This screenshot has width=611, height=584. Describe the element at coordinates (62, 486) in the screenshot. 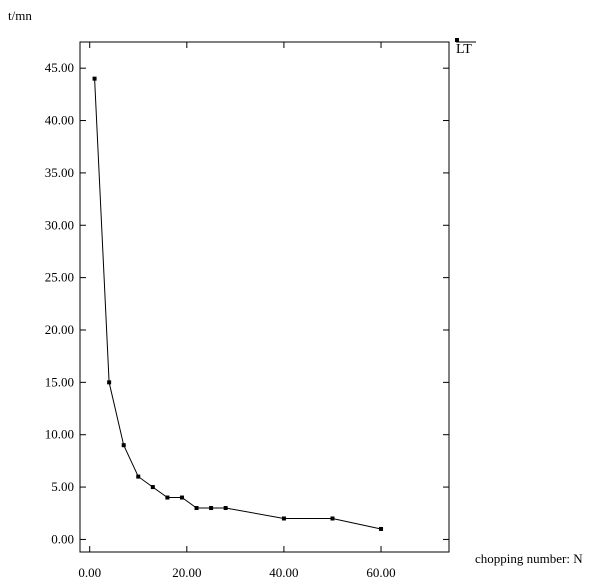

I see `y-tick-label: 5.00` at that location.